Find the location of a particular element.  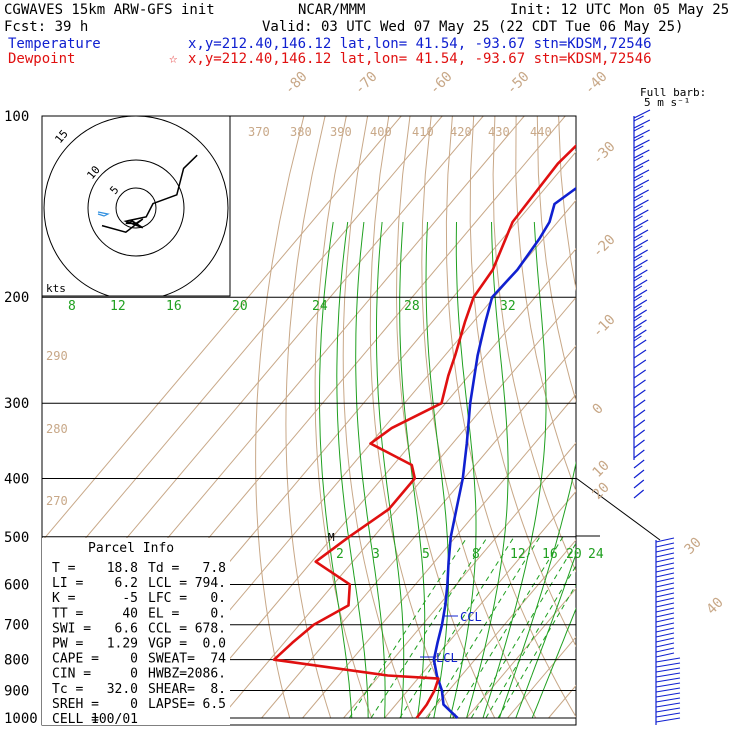

temperature-legend: Temperature is located at coordinates (54, 44).